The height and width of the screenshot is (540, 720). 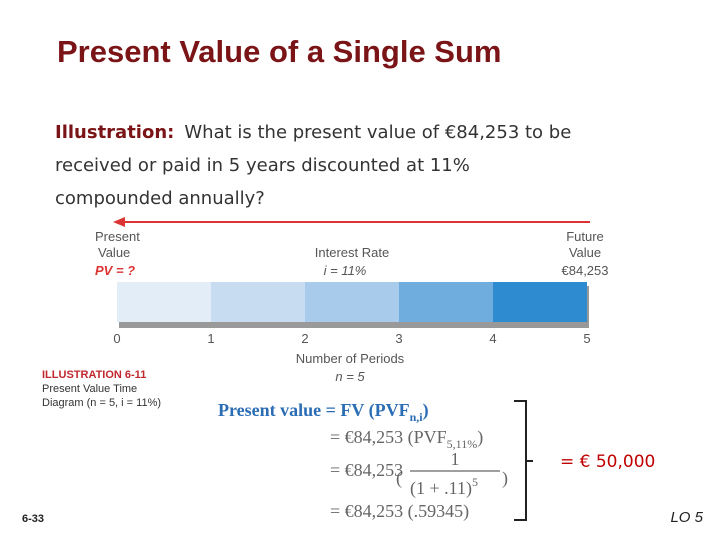 I want to click on formula-line: Present value = FV (PVFn,i), so click(x=323, y=412).